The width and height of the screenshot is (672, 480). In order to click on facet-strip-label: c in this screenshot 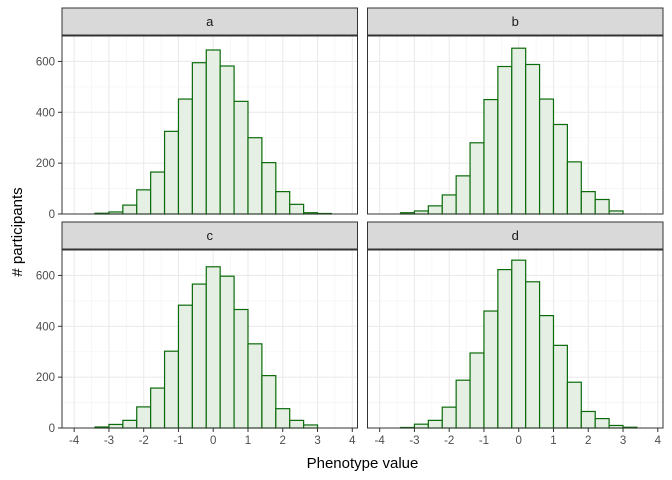, I will do `click(210, 235)`.